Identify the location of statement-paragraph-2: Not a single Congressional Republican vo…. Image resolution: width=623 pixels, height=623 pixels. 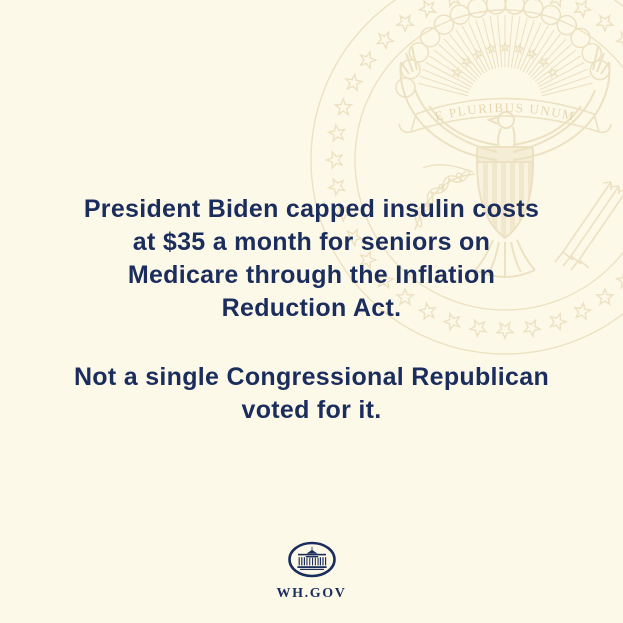
(311, 394).